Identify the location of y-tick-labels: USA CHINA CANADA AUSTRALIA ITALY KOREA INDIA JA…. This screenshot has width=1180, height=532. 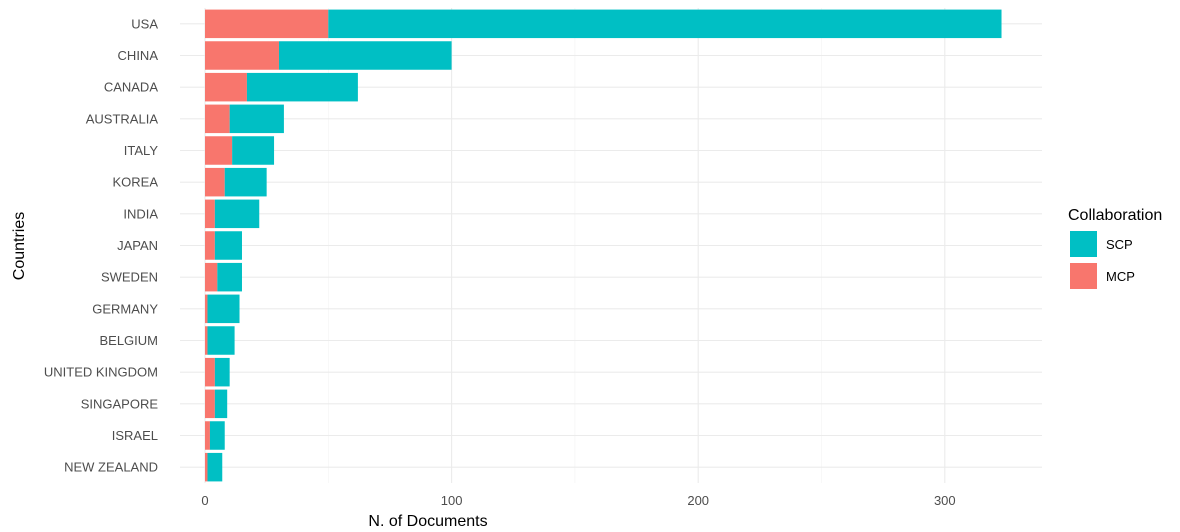
(101, 245).